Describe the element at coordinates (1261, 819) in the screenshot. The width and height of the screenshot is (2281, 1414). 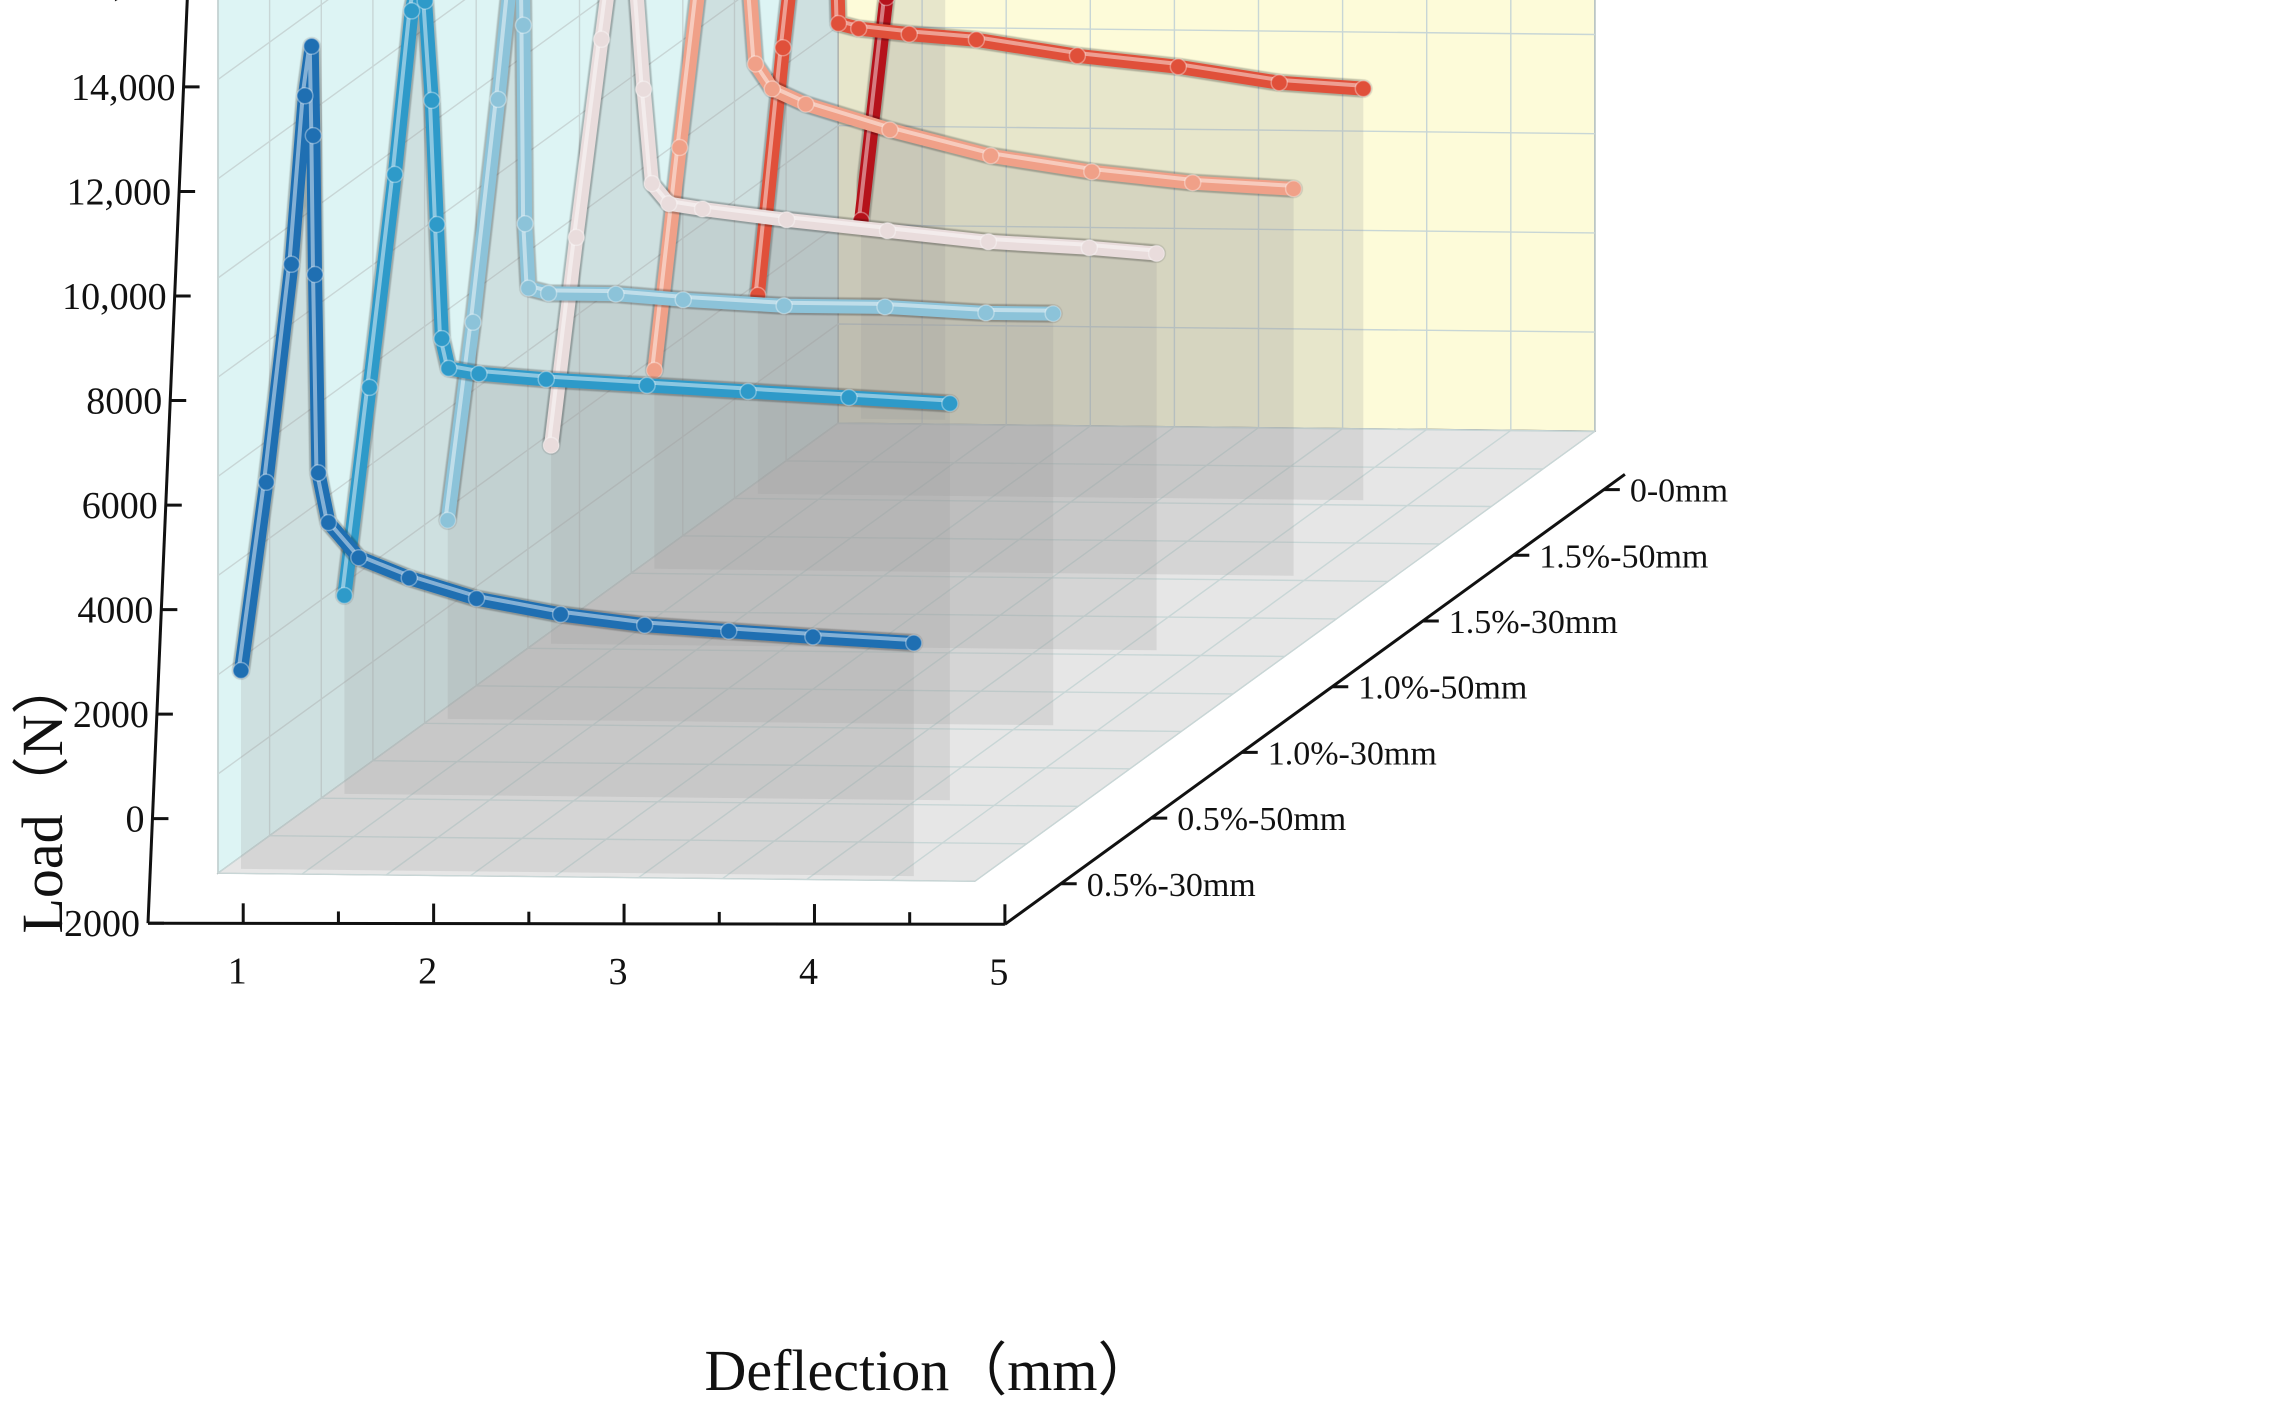
I see `z-tick-label: 0.5%-50mm` at that location.